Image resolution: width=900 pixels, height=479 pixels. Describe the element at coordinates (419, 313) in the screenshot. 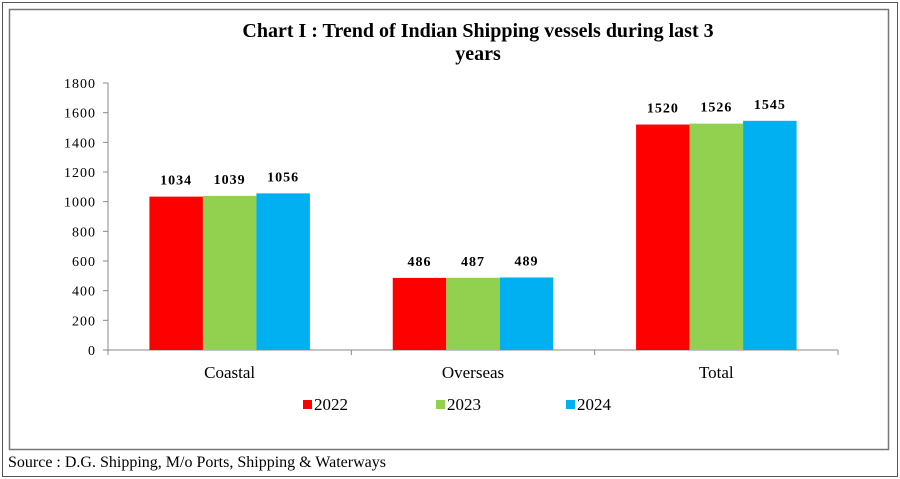

I see `bar-2022-overseas` at that location.